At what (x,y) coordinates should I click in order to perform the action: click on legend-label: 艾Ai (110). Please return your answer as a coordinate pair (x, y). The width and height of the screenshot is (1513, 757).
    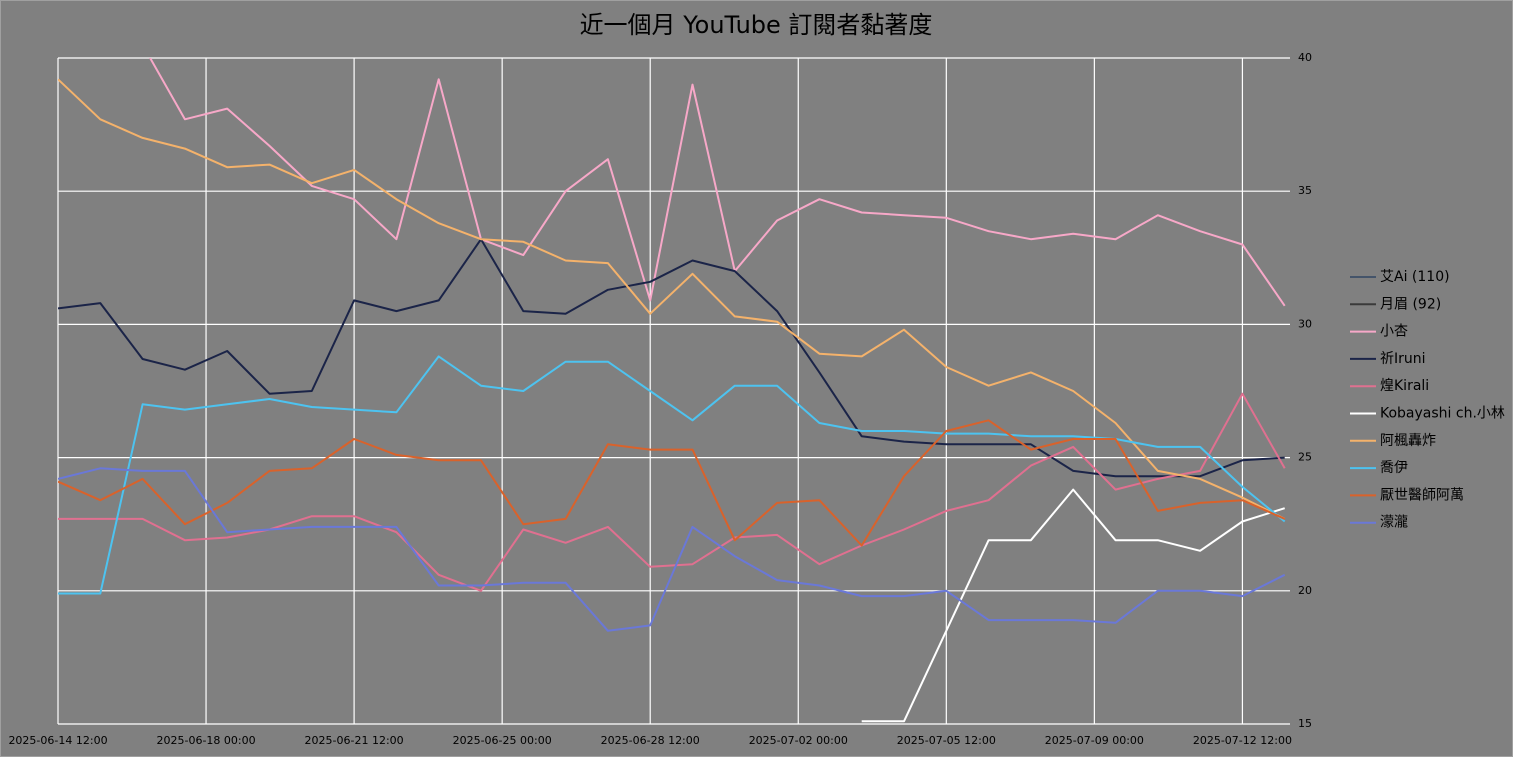
    Looking at the image, I should click on (1415, 277).